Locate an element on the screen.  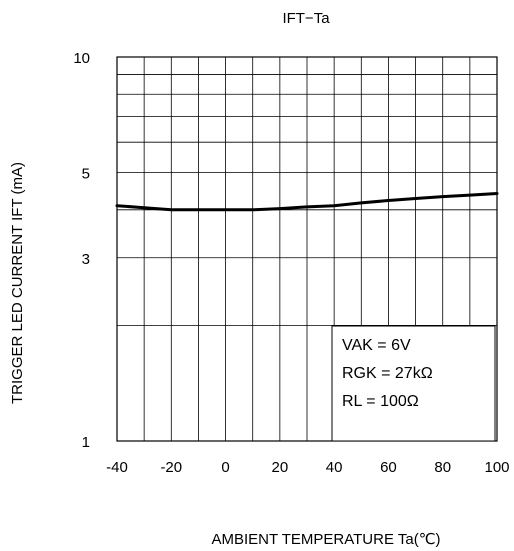
x-tick-label: 60 is located at coordinates (388, 467).